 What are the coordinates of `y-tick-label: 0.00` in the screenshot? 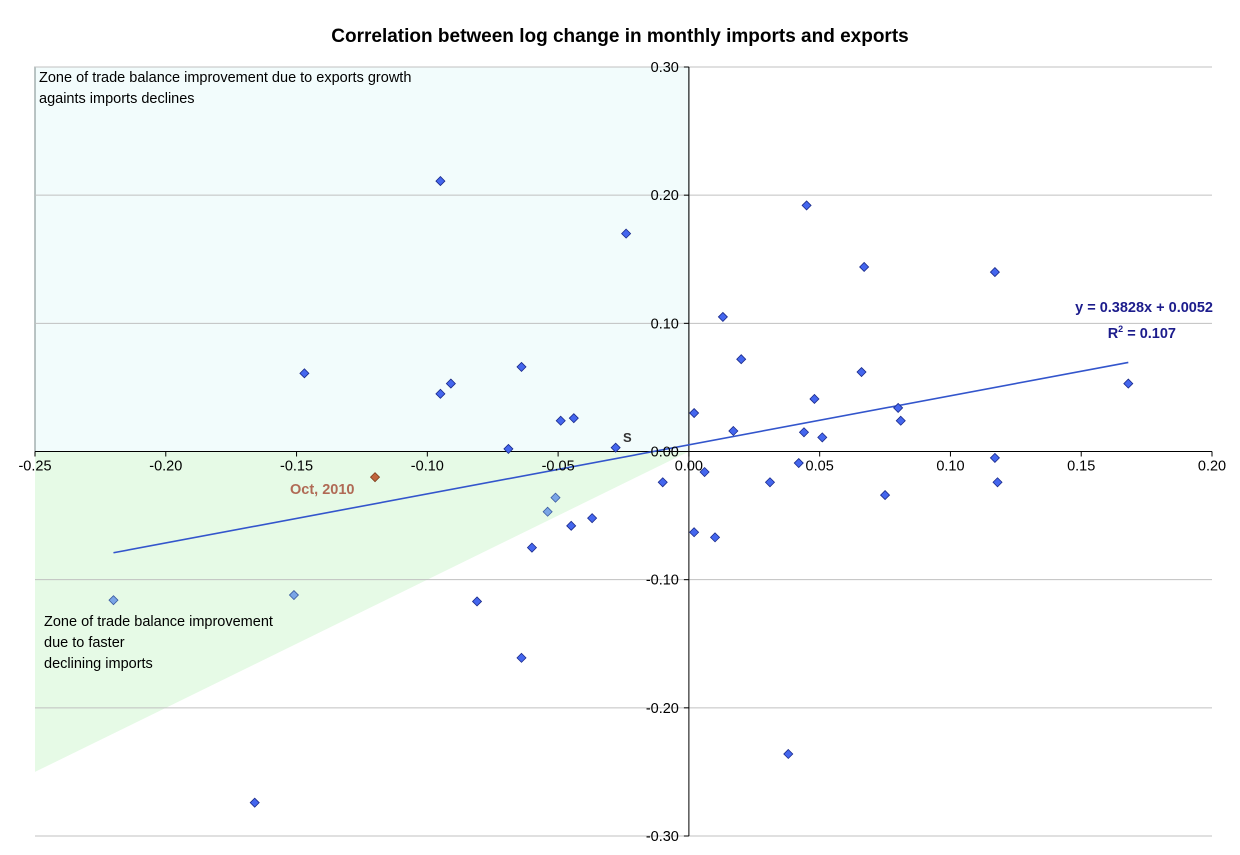 It's located at (665, 453).